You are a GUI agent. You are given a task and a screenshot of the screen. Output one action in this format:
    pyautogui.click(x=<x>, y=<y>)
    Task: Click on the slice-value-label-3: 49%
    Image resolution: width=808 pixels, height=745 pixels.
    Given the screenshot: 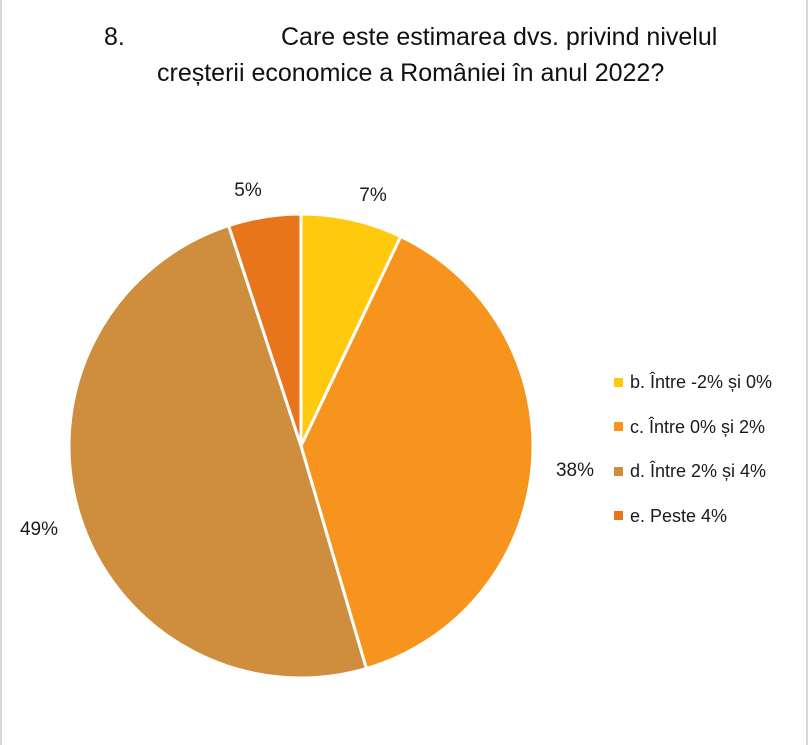 What is the action you would take?
    pyautogui.click(x=39, y=529)
    